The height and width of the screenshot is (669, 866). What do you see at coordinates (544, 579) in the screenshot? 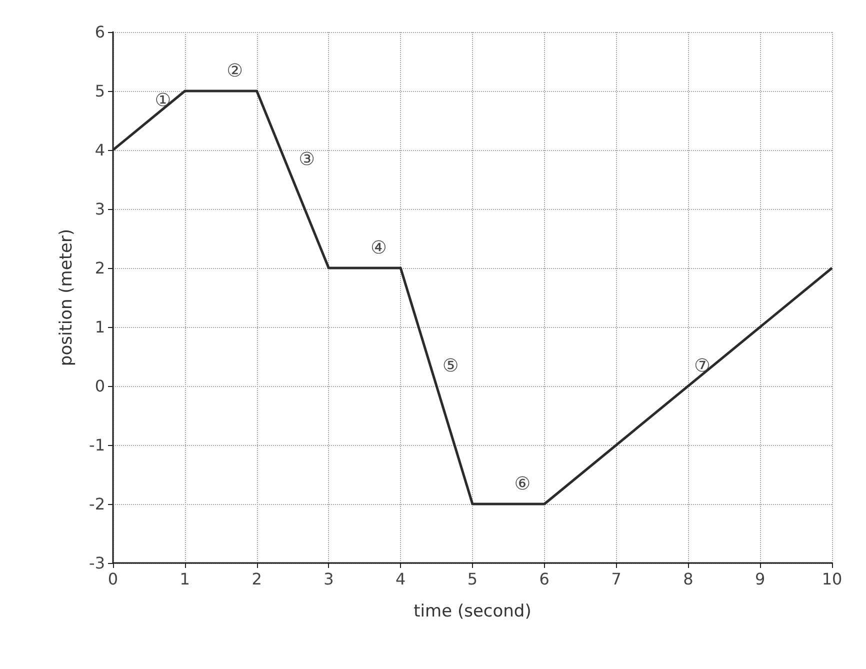
I see `x-tick-label: 6` at bounding box center [544, 579].